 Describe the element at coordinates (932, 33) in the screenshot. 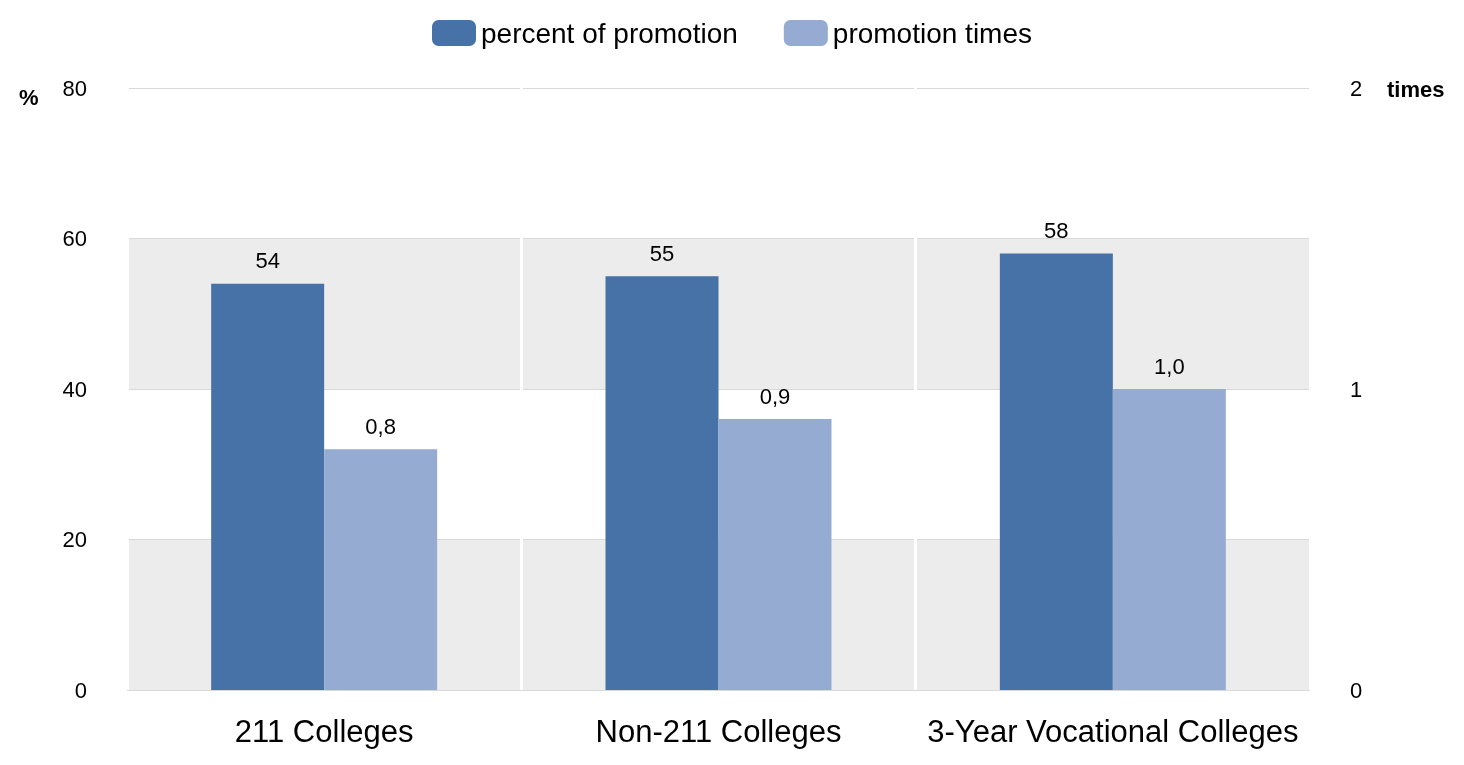

I see `legend-label: promotion times` at that location.